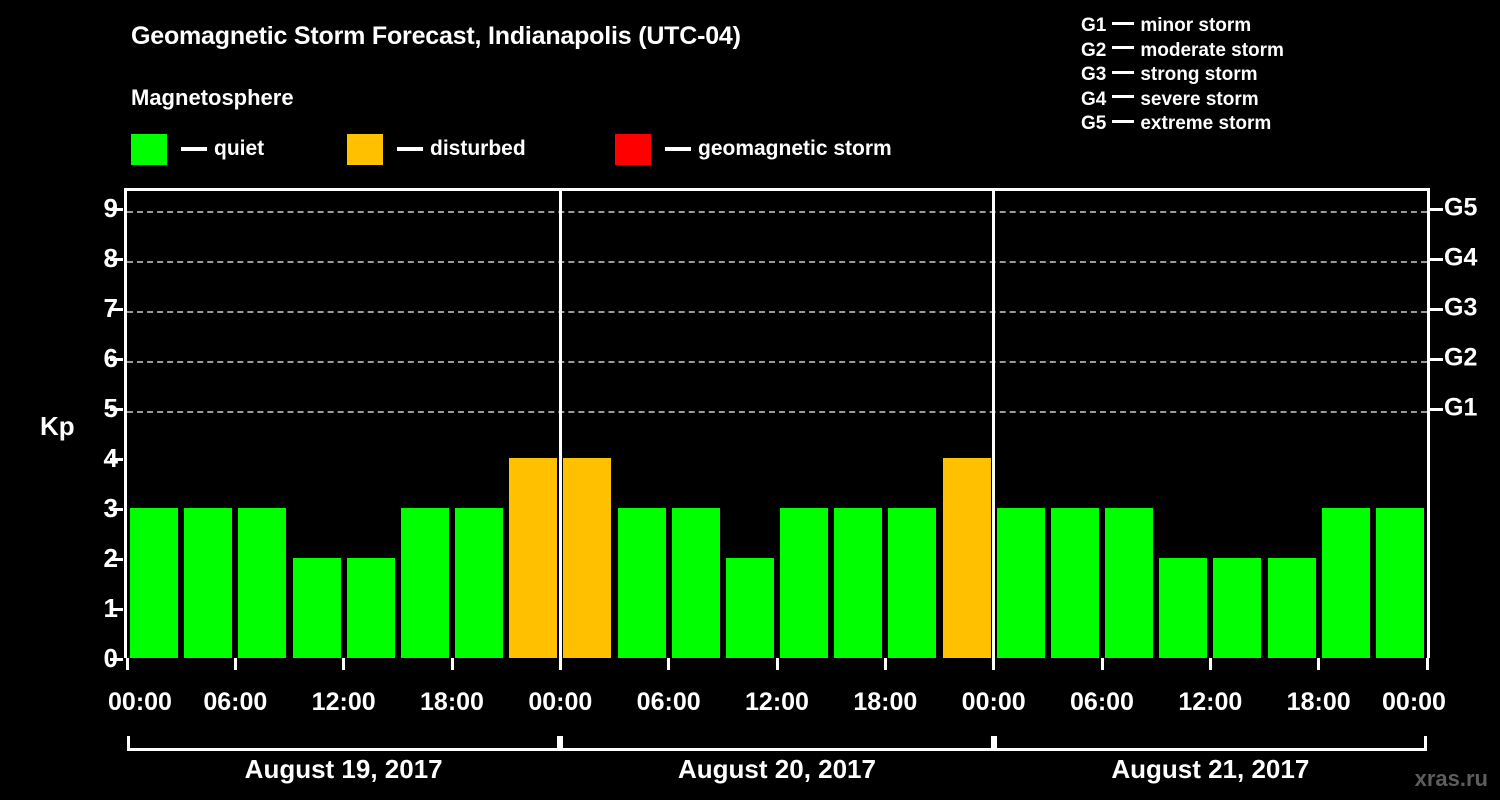 This screenshot has width=1500, height=800. I want to click on g-legend-code: G4, so click(1094, 99).